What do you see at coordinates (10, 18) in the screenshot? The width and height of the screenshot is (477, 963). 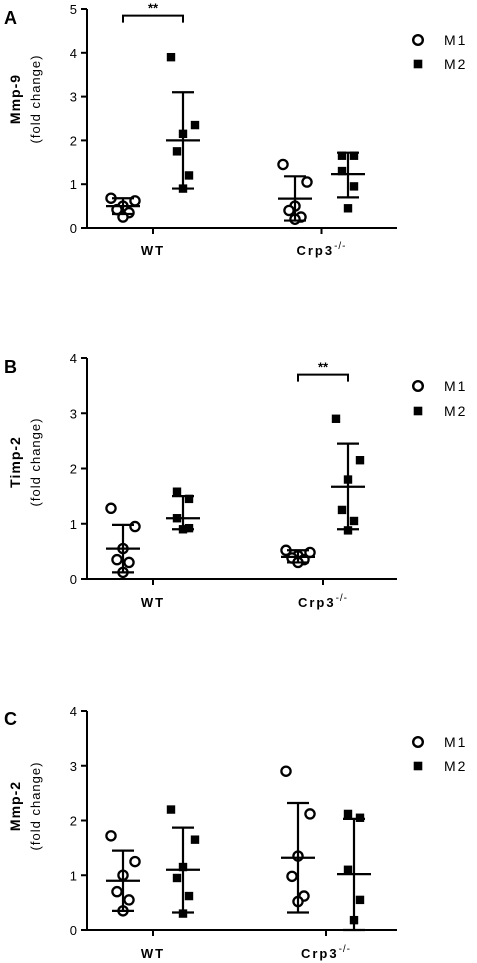 I see `panel-letter: A` at bounding box center [10, 18].